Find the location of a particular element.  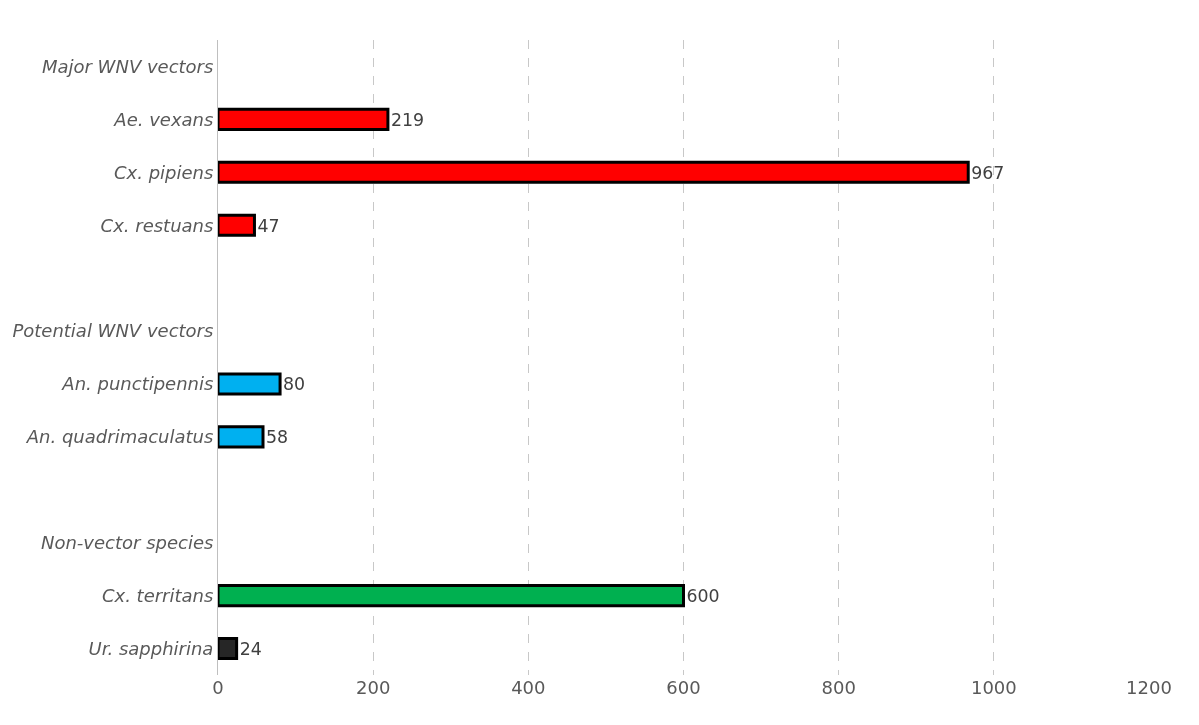

x-tick-label: 800 is located at coordinates (838, 687).